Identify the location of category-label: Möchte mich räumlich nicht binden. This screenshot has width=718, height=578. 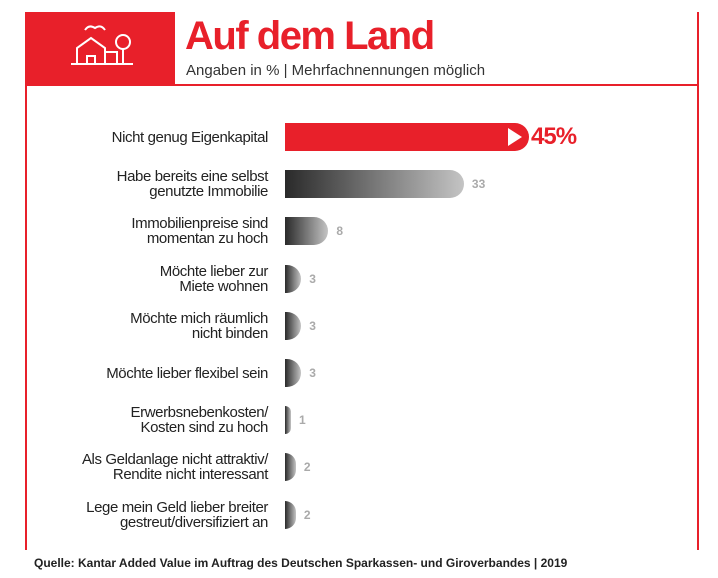
(199, 325).